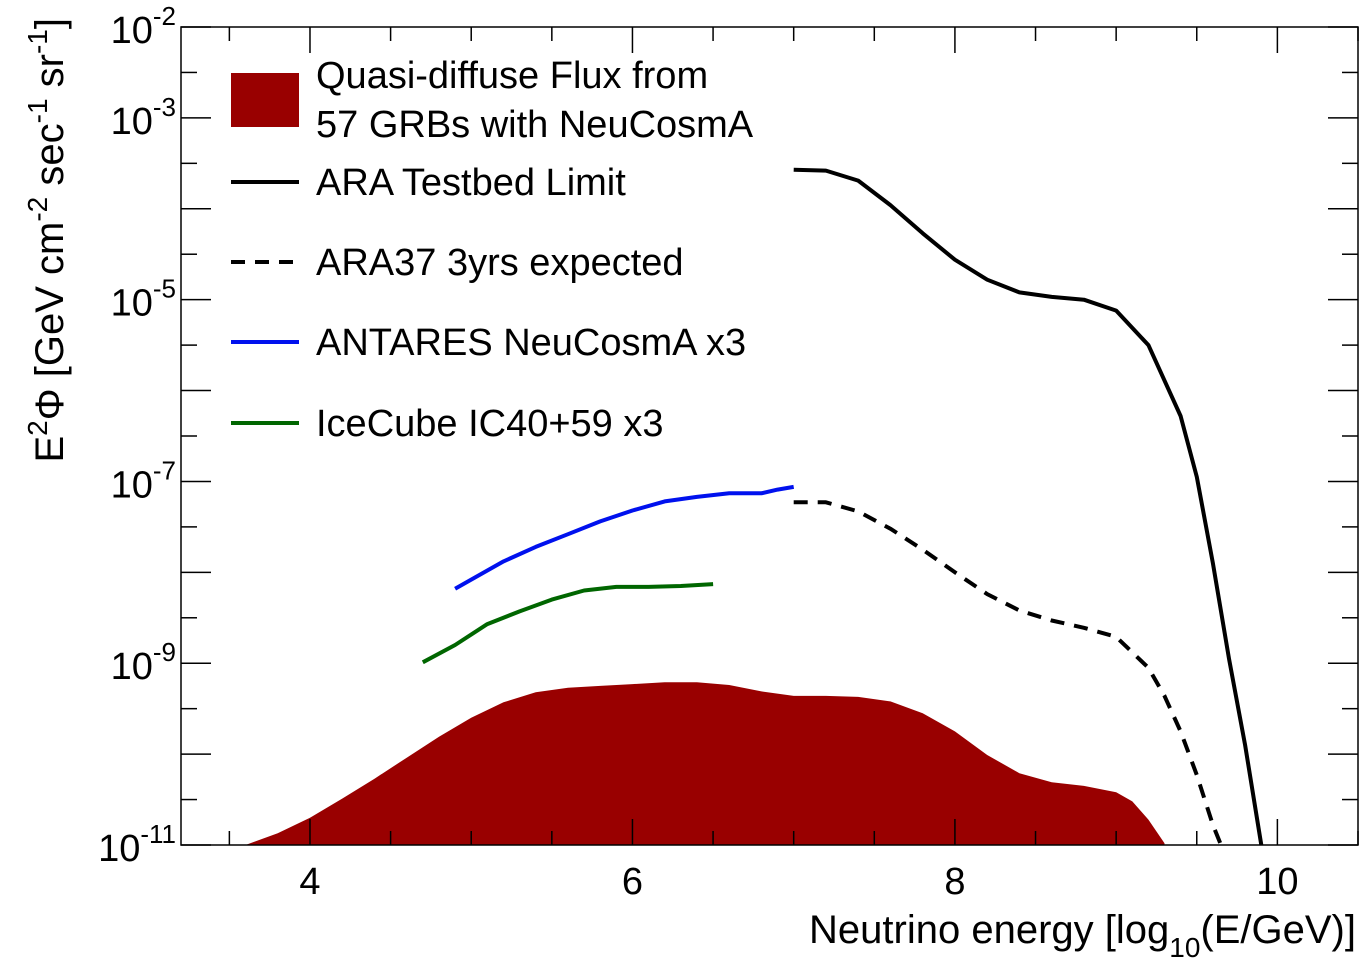 This screenshot has height=972, width=1368. What do you see at coordinates (1008, 673) in the screenshot?
I see `series-ara37-3yrs-expected-line` at bounding box center [1008, 673].